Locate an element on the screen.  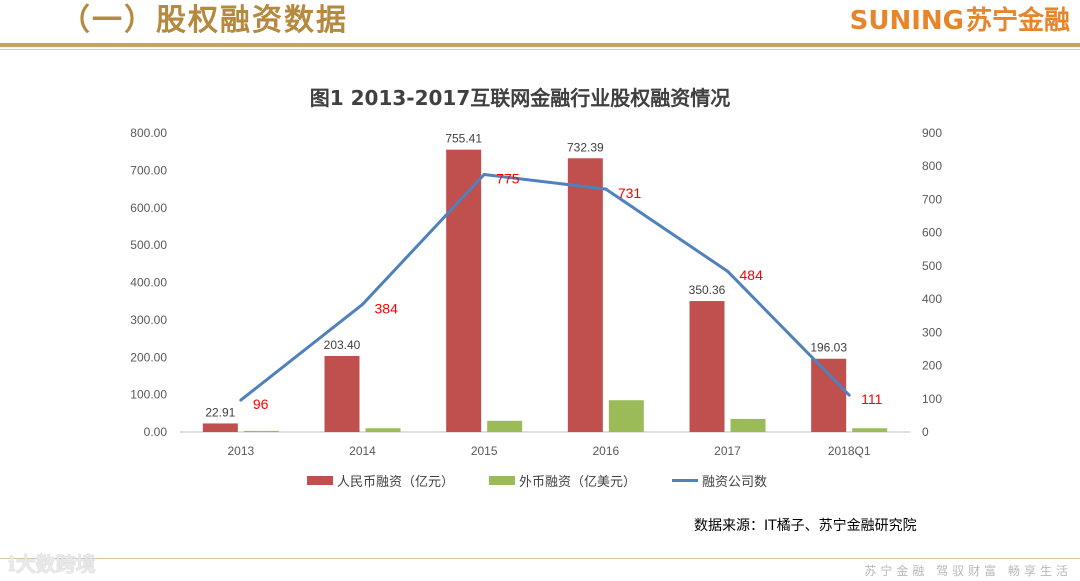
line-label: 731 is located at coordinates (630, 193).